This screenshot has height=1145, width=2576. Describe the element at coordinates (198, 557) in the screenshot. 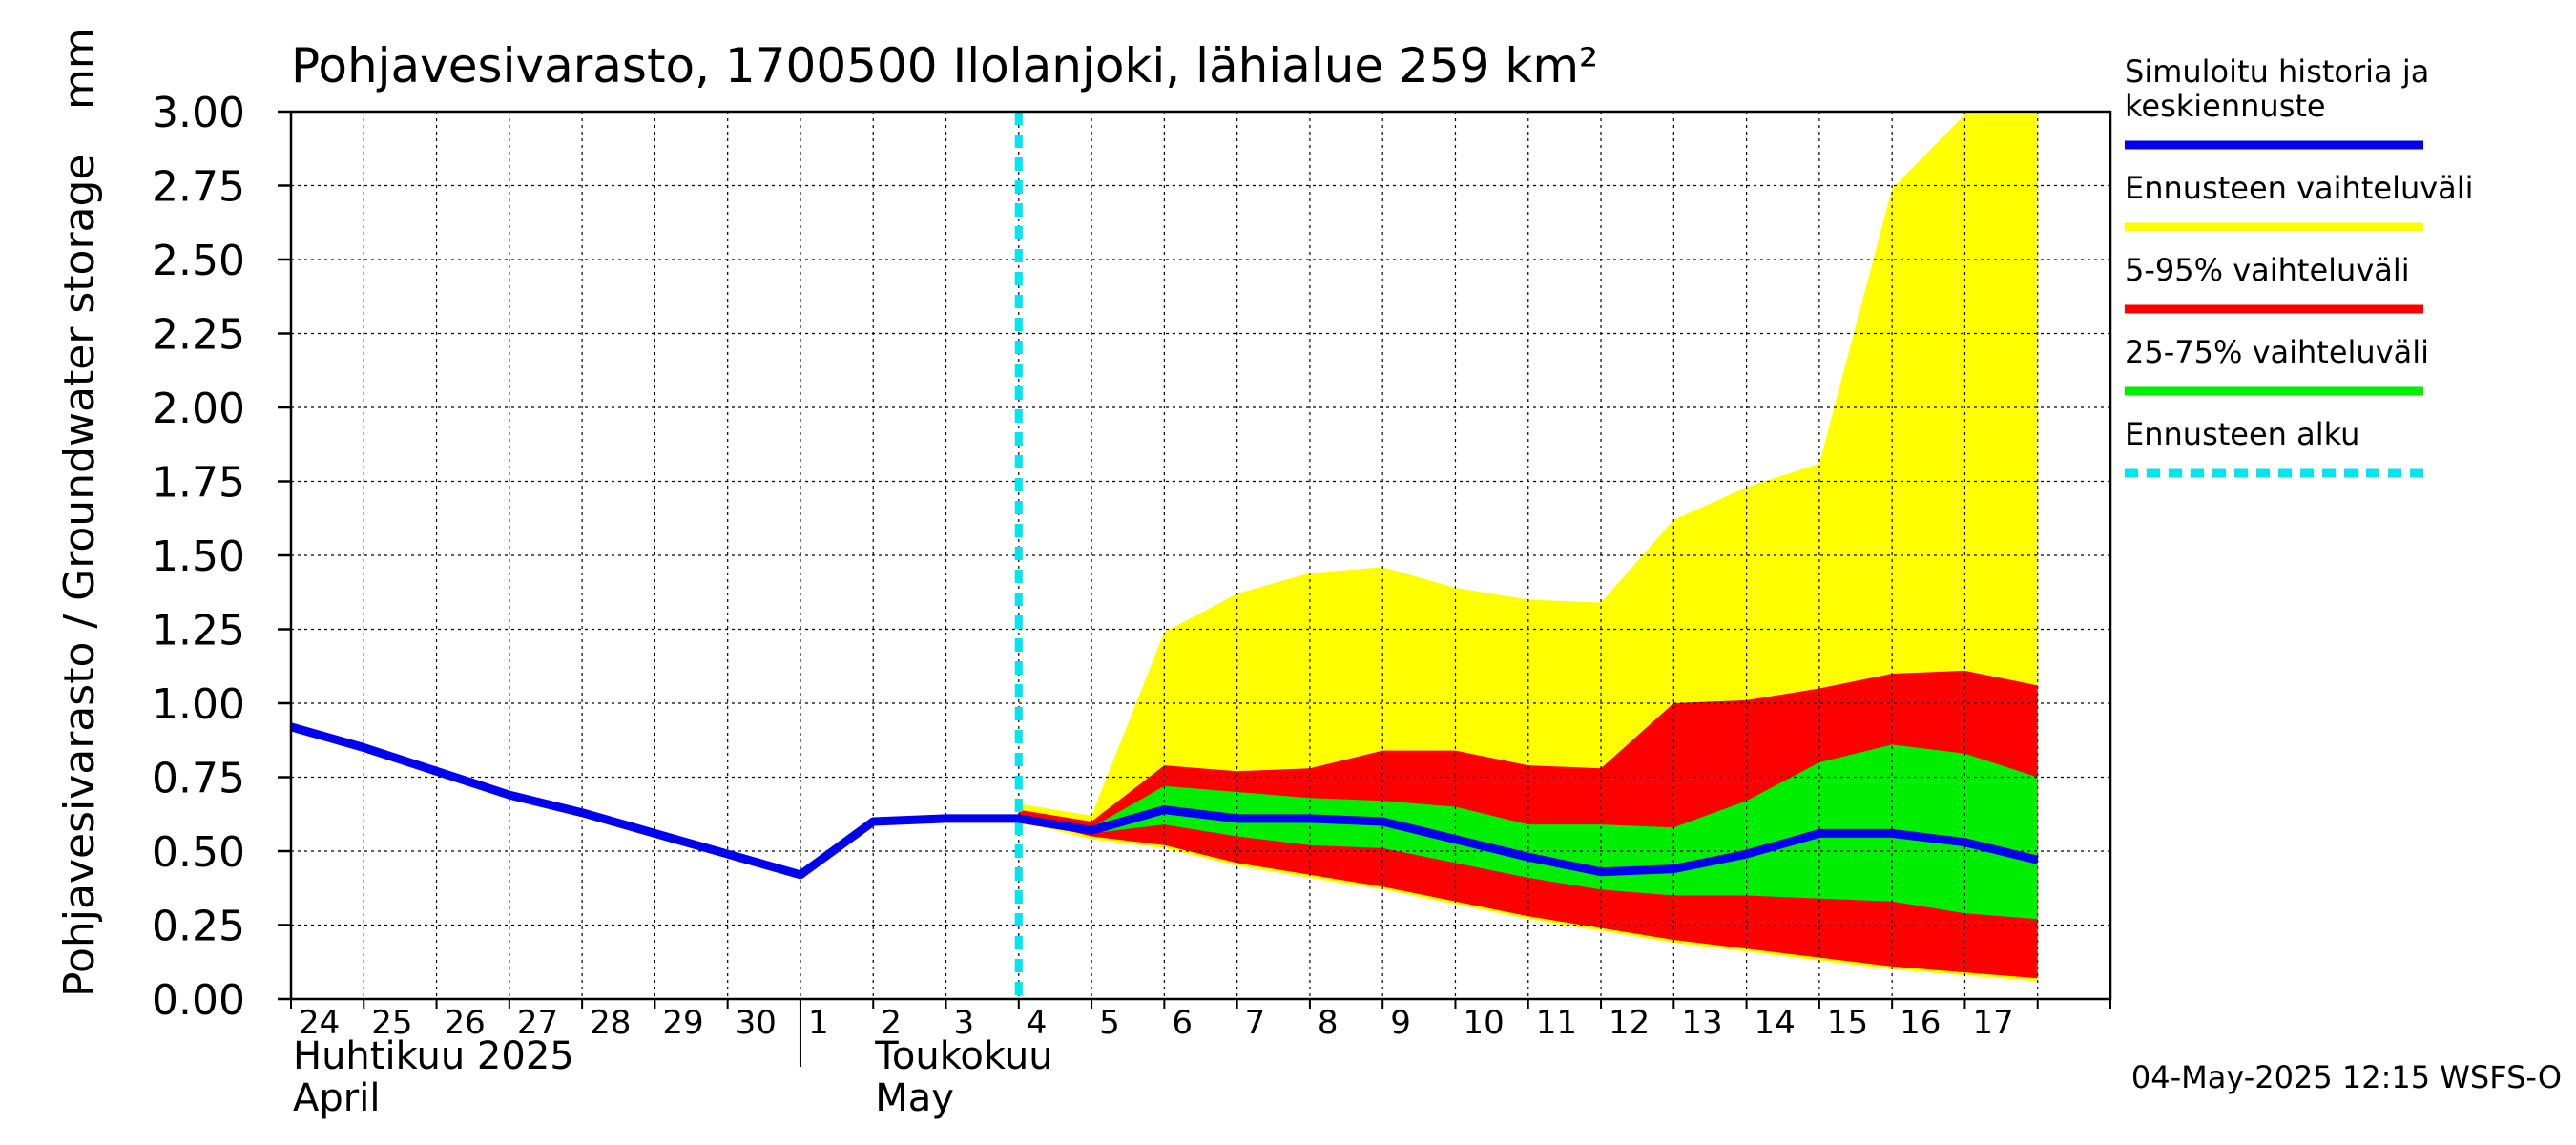

I see `y-tick-label: 1.50` at that location.